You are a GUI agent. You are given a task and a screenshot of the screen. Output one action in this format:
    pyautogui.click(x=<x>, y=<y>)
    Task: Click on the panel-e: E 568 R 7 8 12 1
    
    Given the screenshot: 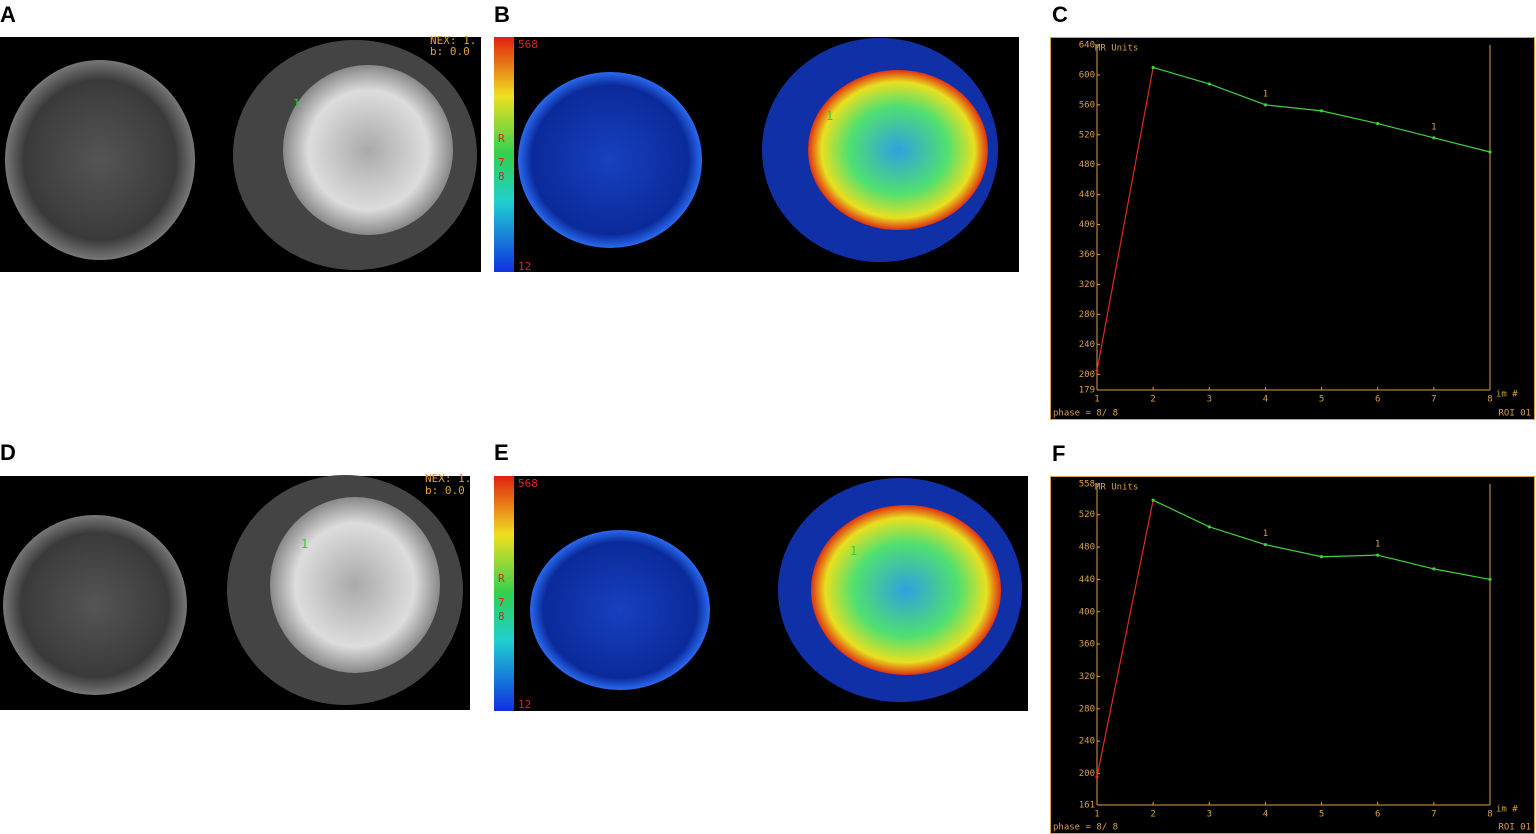 What is the action you would take?
    pyautogui.click(x=761, y=575)
    